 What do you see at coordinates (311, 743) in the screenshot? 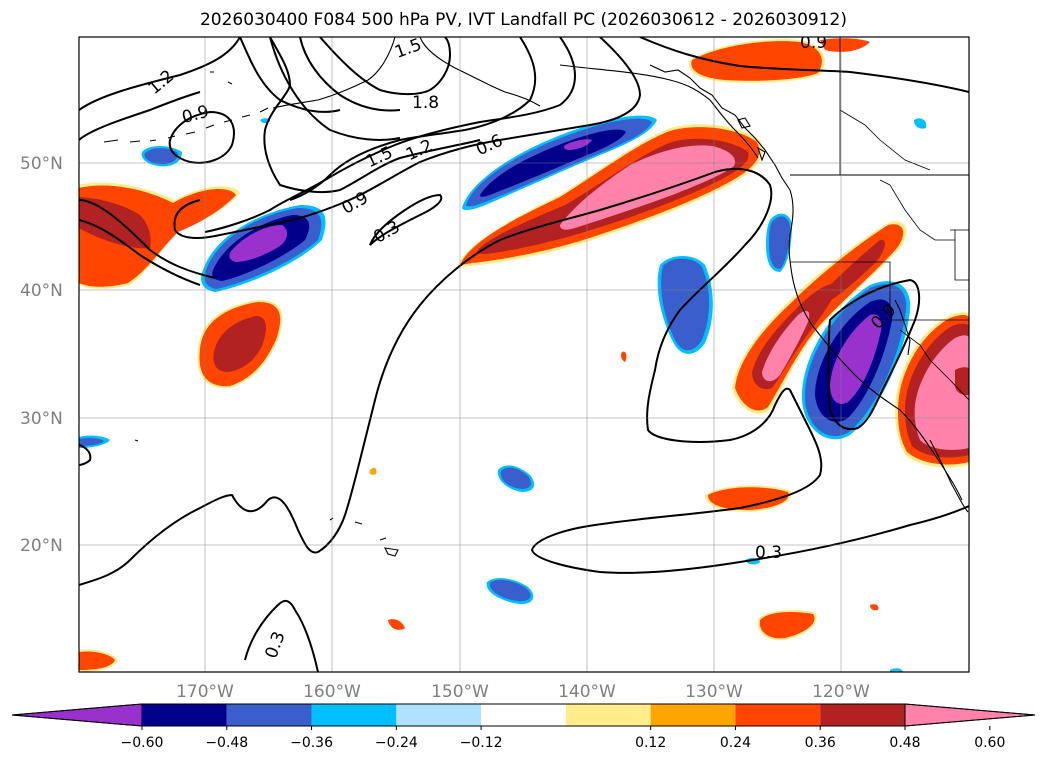
I see `colorbar-tick-label: −0.36` at bounding box center [311, 743].